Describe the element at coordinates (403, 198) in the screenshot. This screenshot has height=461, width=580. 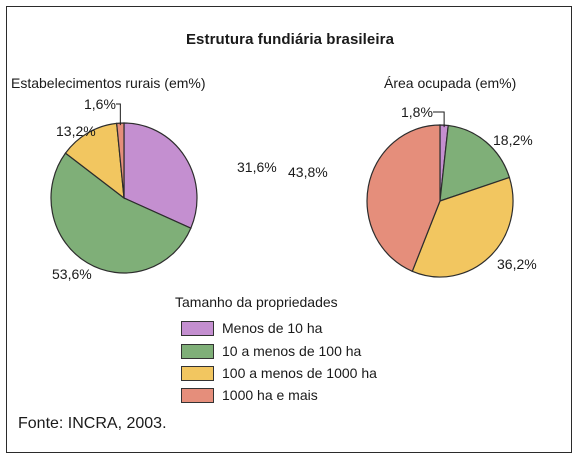
I see `pie-slice-1000-ha-e-mais` at that location.